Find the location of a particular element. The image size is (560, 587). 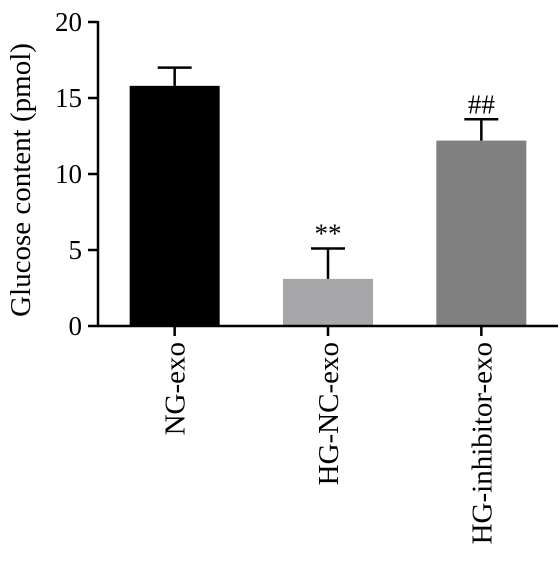

significance-label: ## is located at coordinates (482, 104).